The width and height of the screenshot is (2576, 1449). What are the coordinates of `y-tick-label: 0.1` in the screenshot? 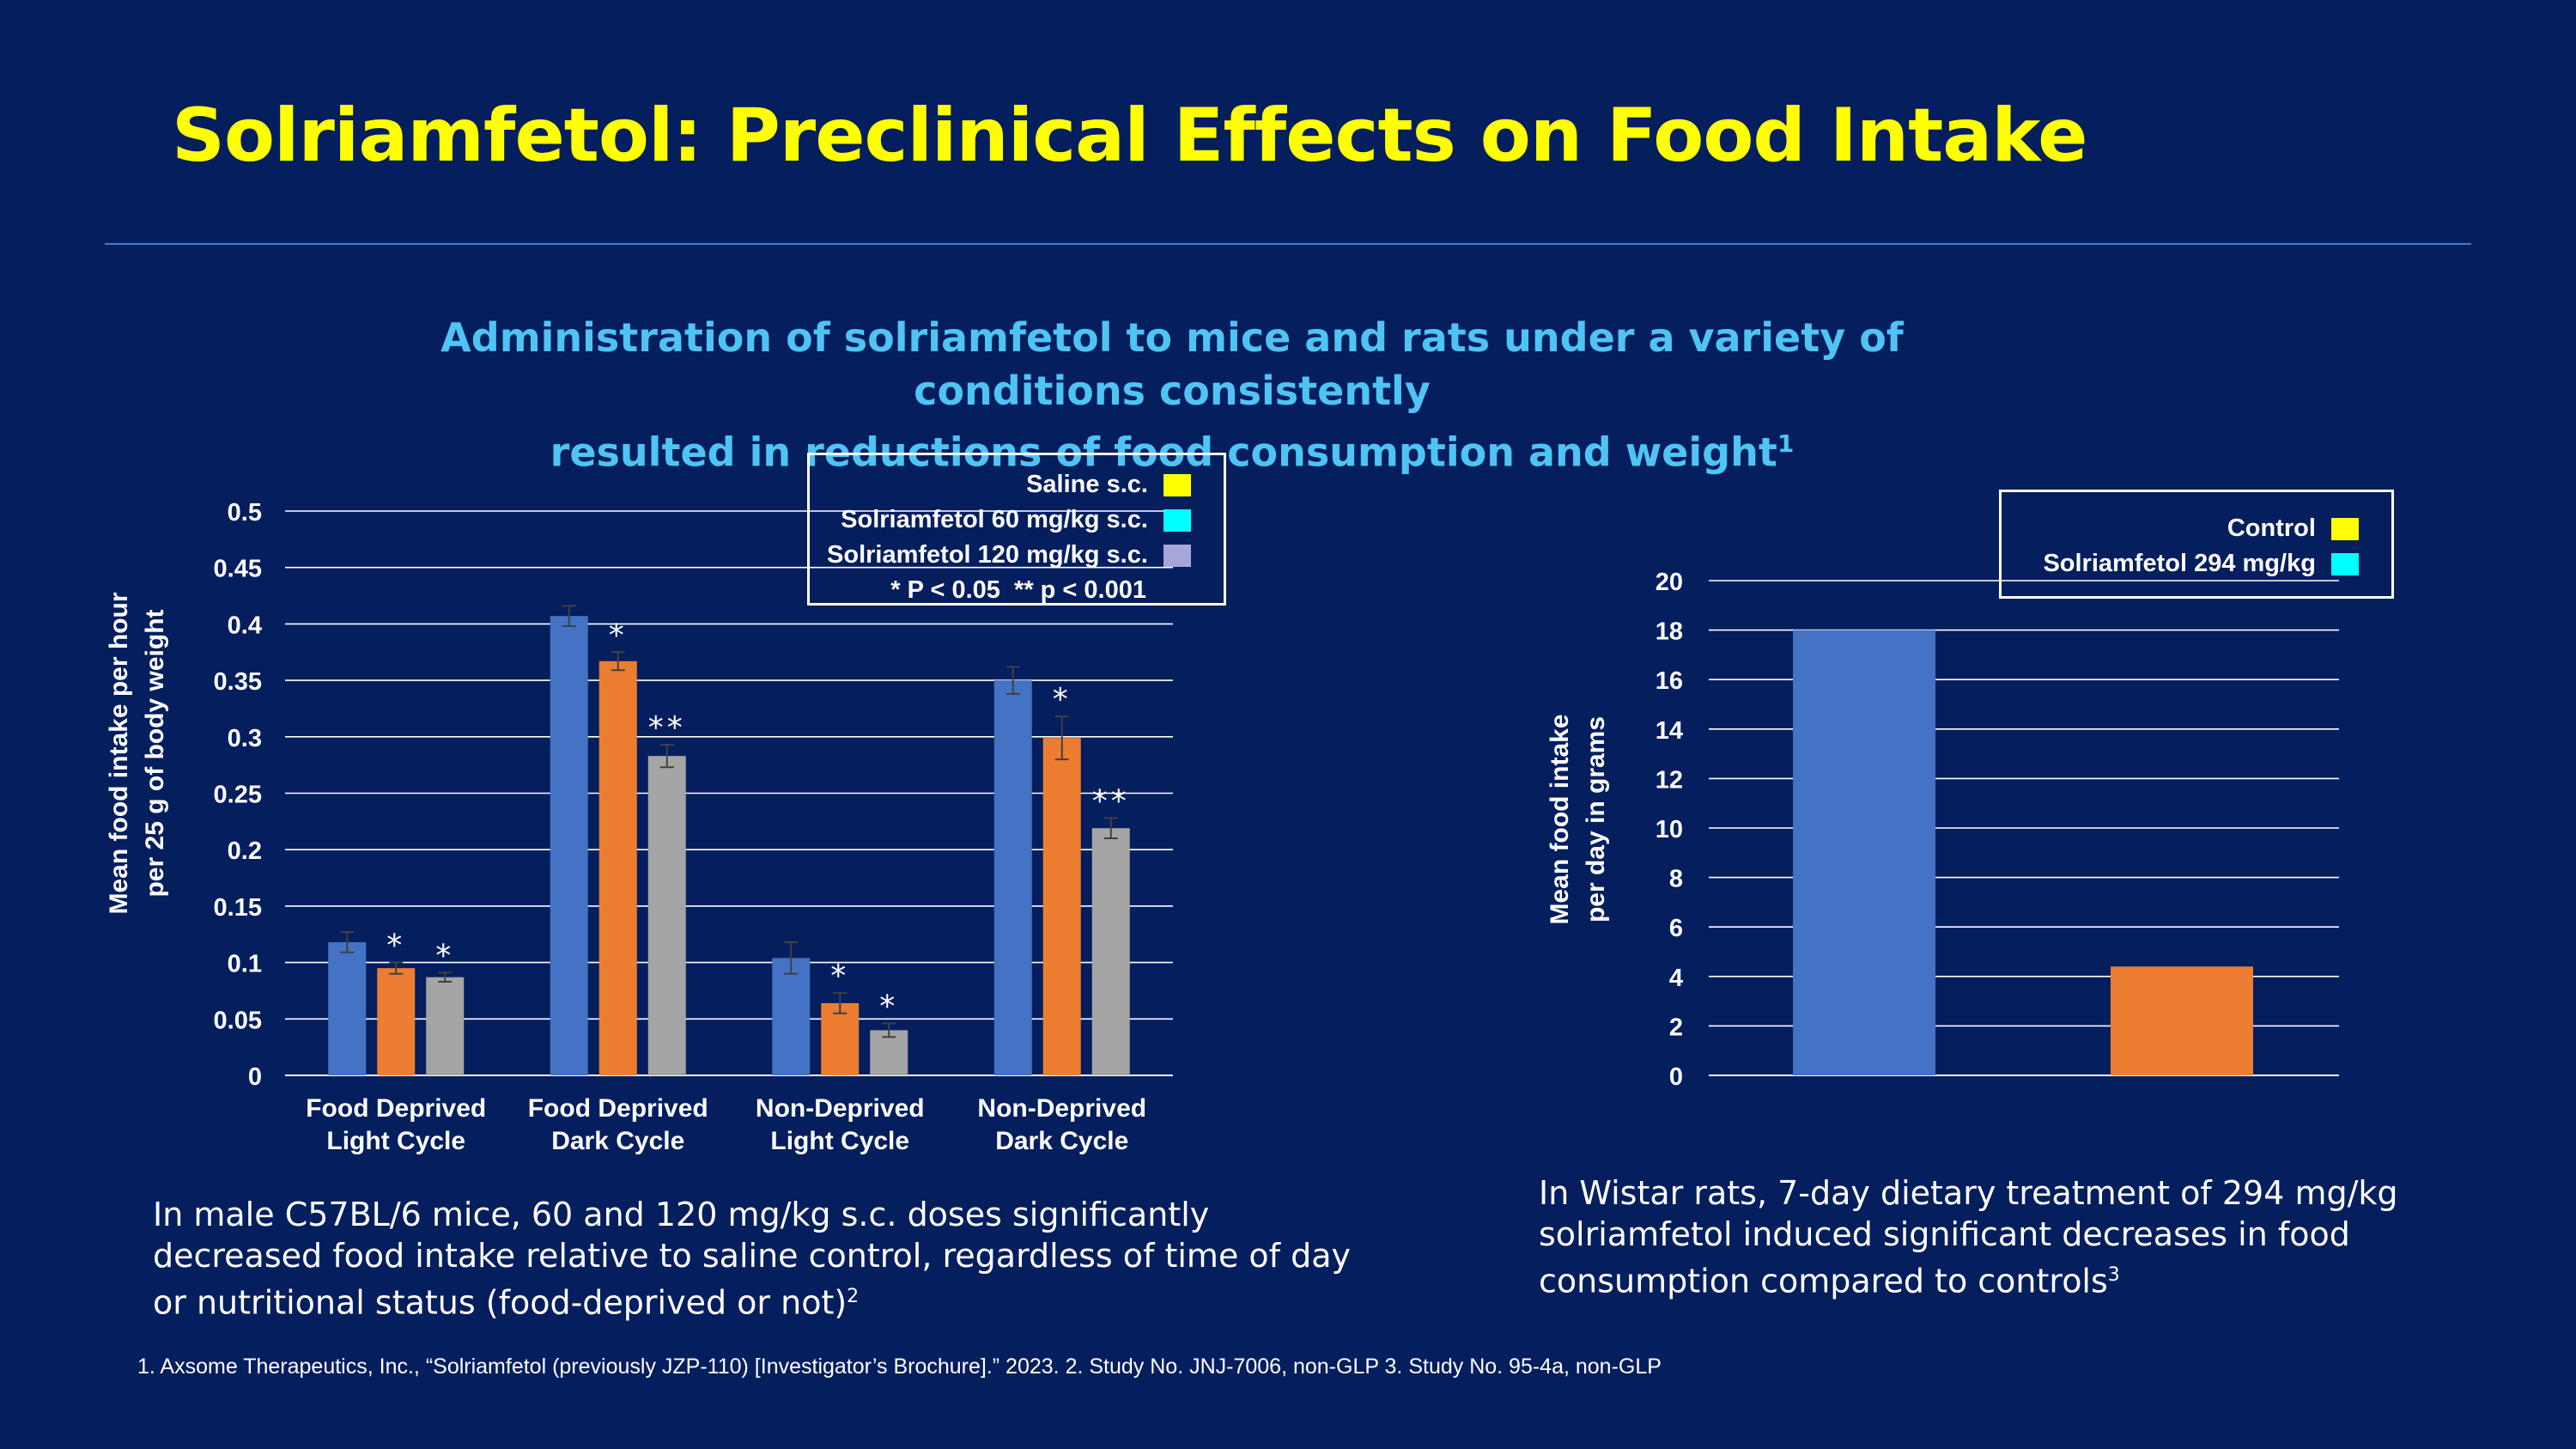 It's located at (245, 964).